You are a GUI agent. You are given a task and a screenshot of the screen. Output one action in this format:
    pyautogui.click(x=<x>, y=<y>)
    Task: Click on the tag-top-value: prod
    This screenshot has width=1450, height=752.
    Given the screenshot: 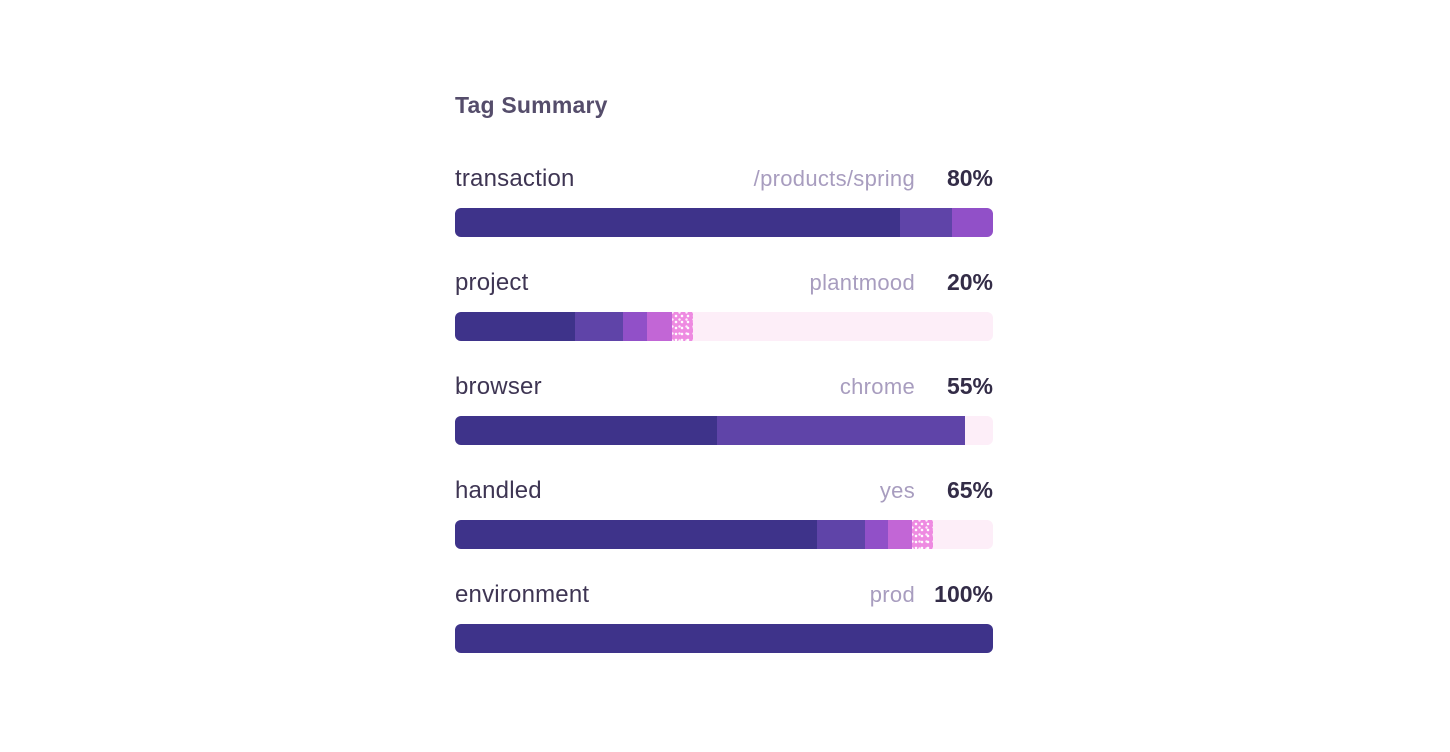 What is the action you would take?
    pyautogui.click(x=892, y=594)
    